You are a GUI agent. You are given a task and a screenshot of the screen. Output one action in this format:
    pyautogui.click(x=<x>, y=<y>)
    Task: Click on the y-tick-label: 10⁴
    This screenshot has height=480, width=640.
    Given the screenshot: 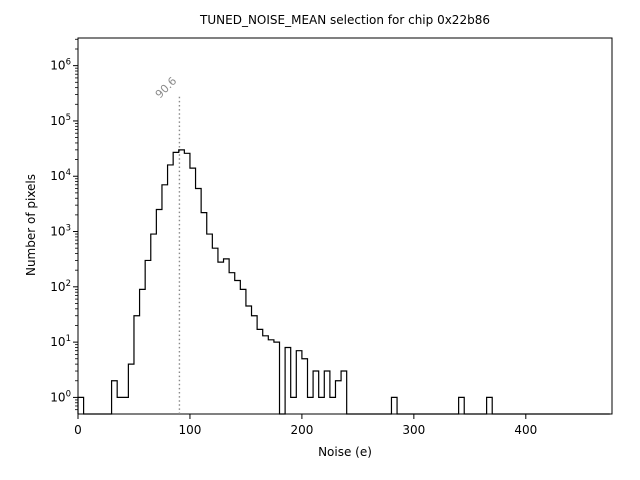 What is the action you would take?
    pyautogui.click(x=60, y=175)
    